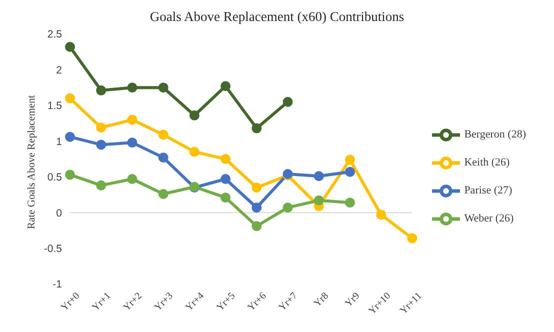 This screenshot has width=554, height=332. Describe the element at coordinates (53, 249) in the screenshot. I see `y-tick-label: -0.5` at that location.